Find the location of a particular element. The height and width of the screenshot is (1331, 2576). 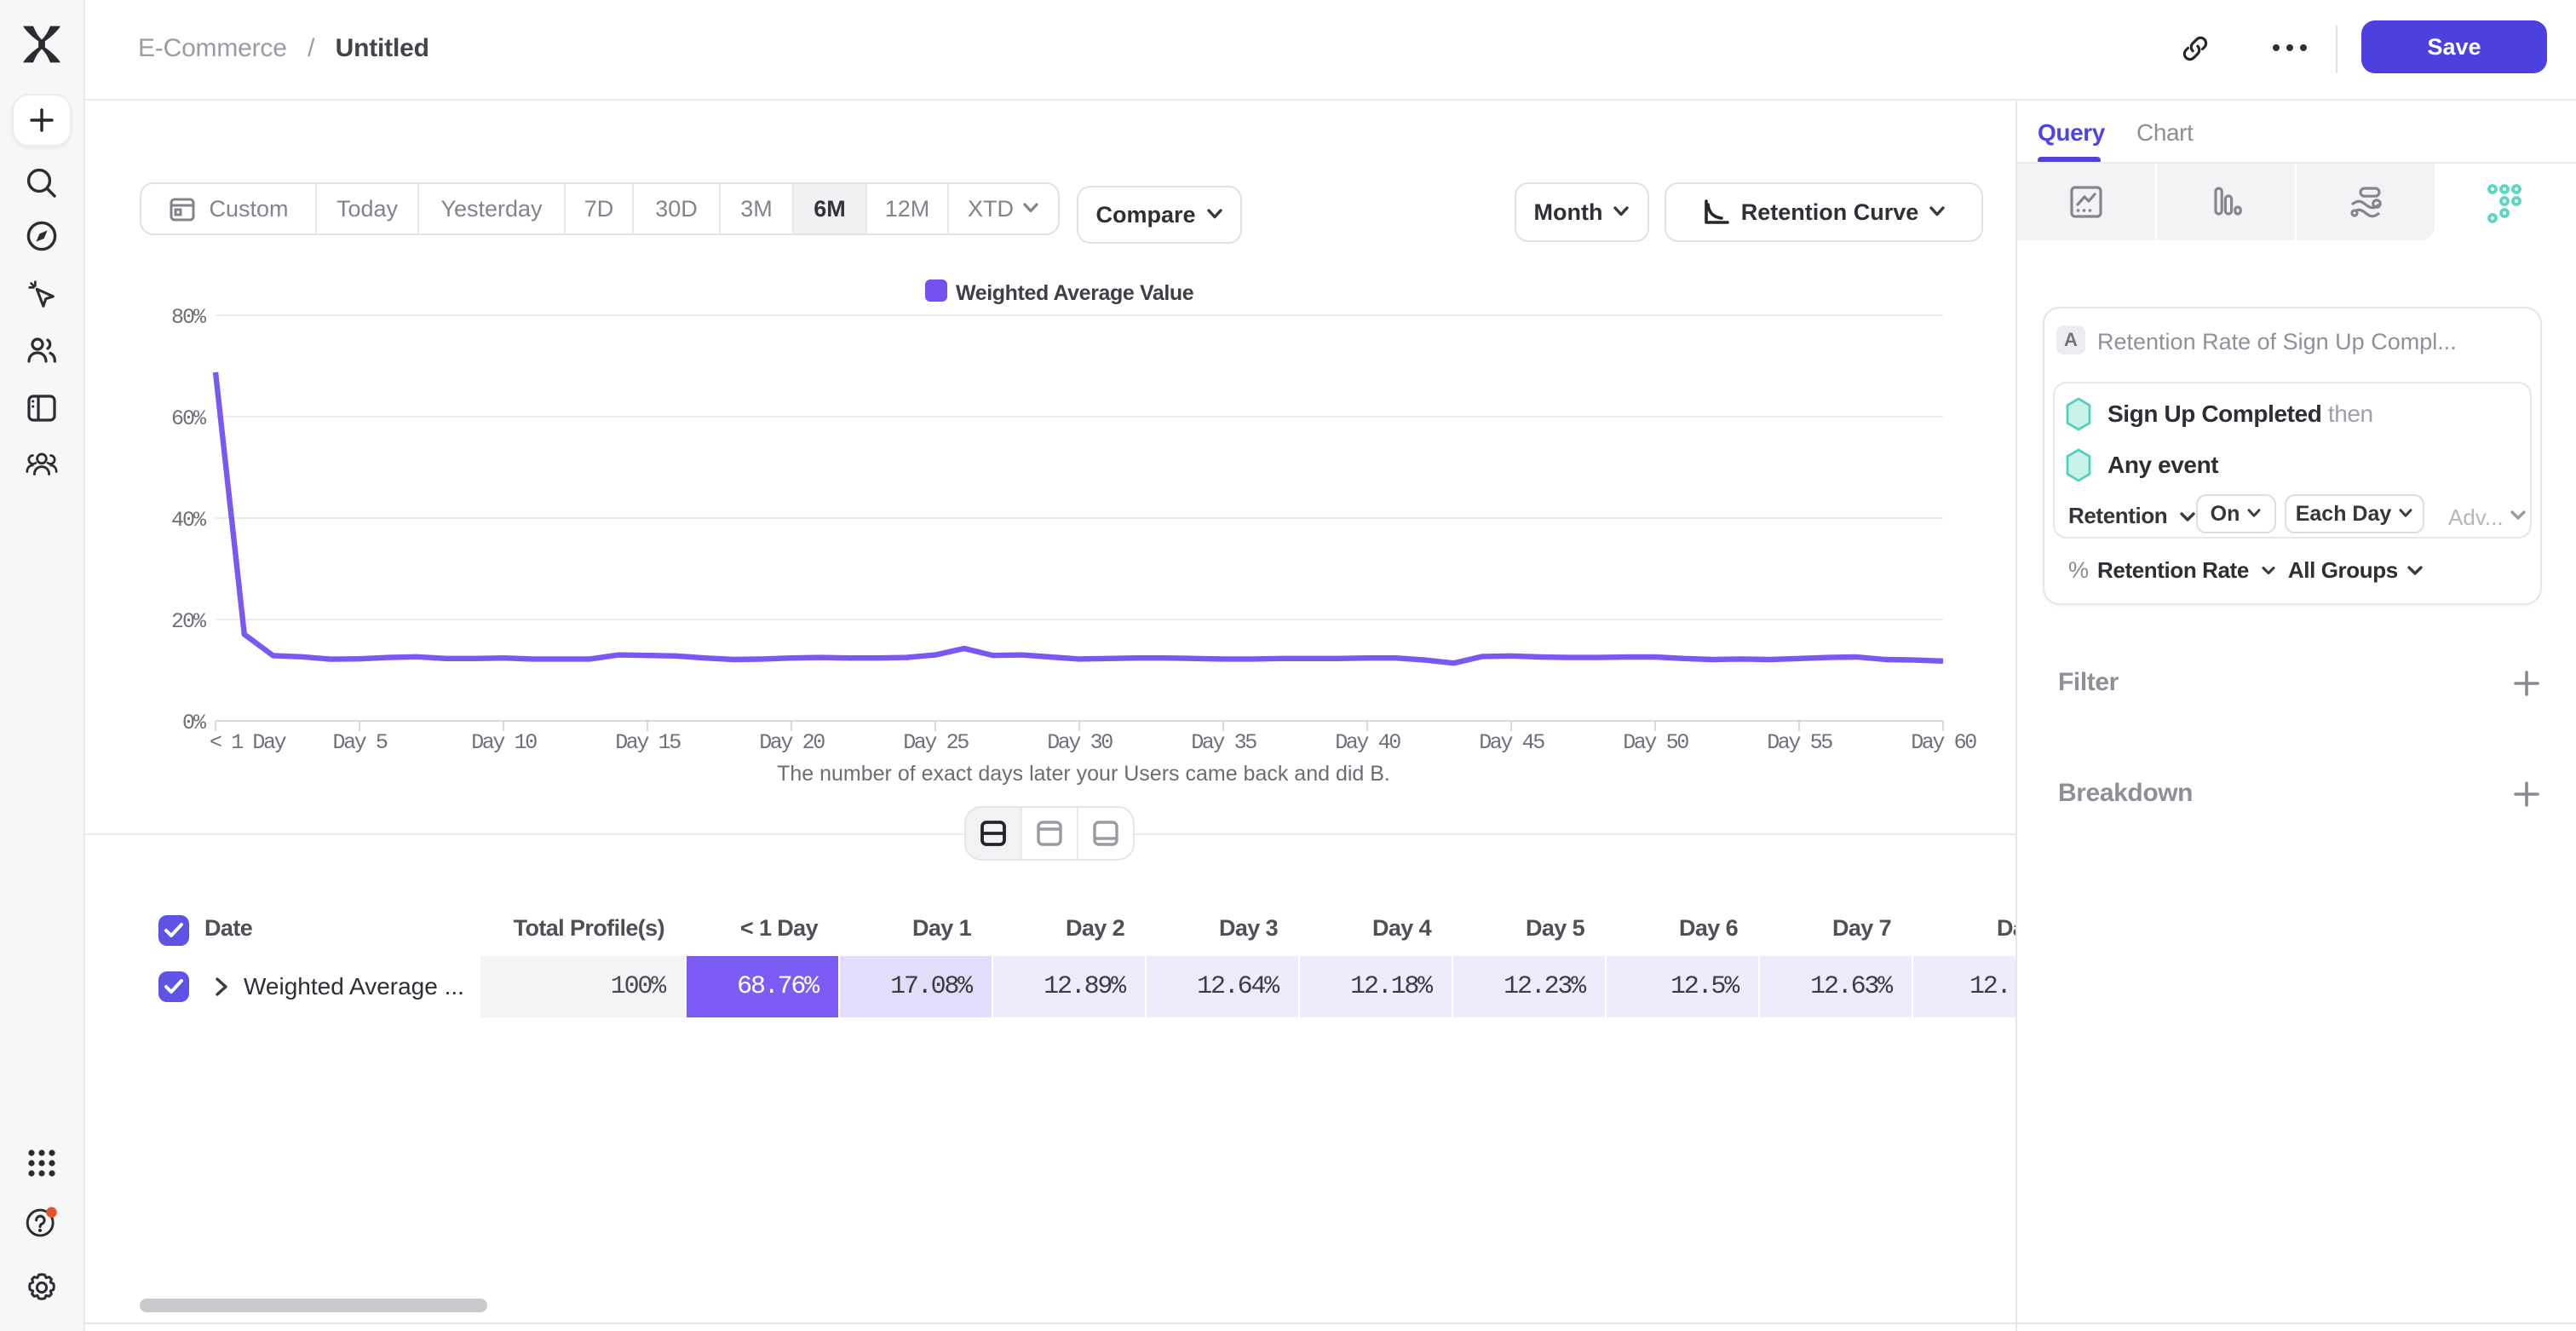

svg-text: < 1 Day is located at coordinates (249, 742).